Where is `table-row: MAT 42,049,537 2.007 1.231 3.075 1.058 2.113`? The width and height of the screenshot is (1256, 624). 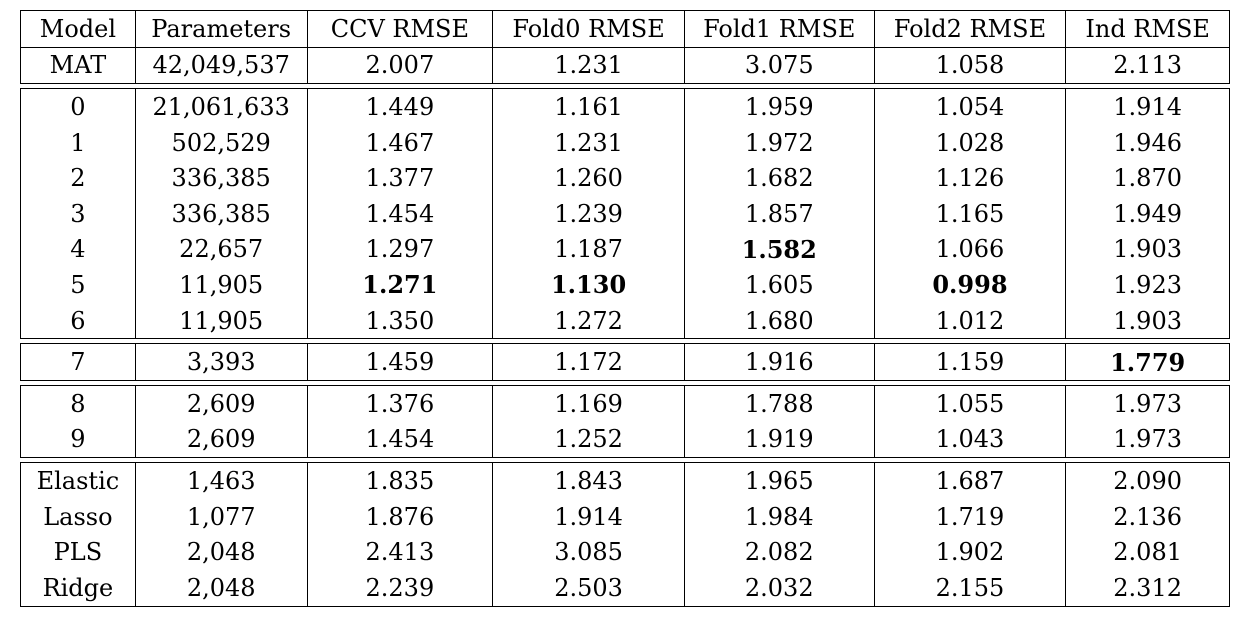 table-row: MAT 42,049,537 2.007 1.231 3.075 1.058 2.113 is located at coordinates (625, 65).